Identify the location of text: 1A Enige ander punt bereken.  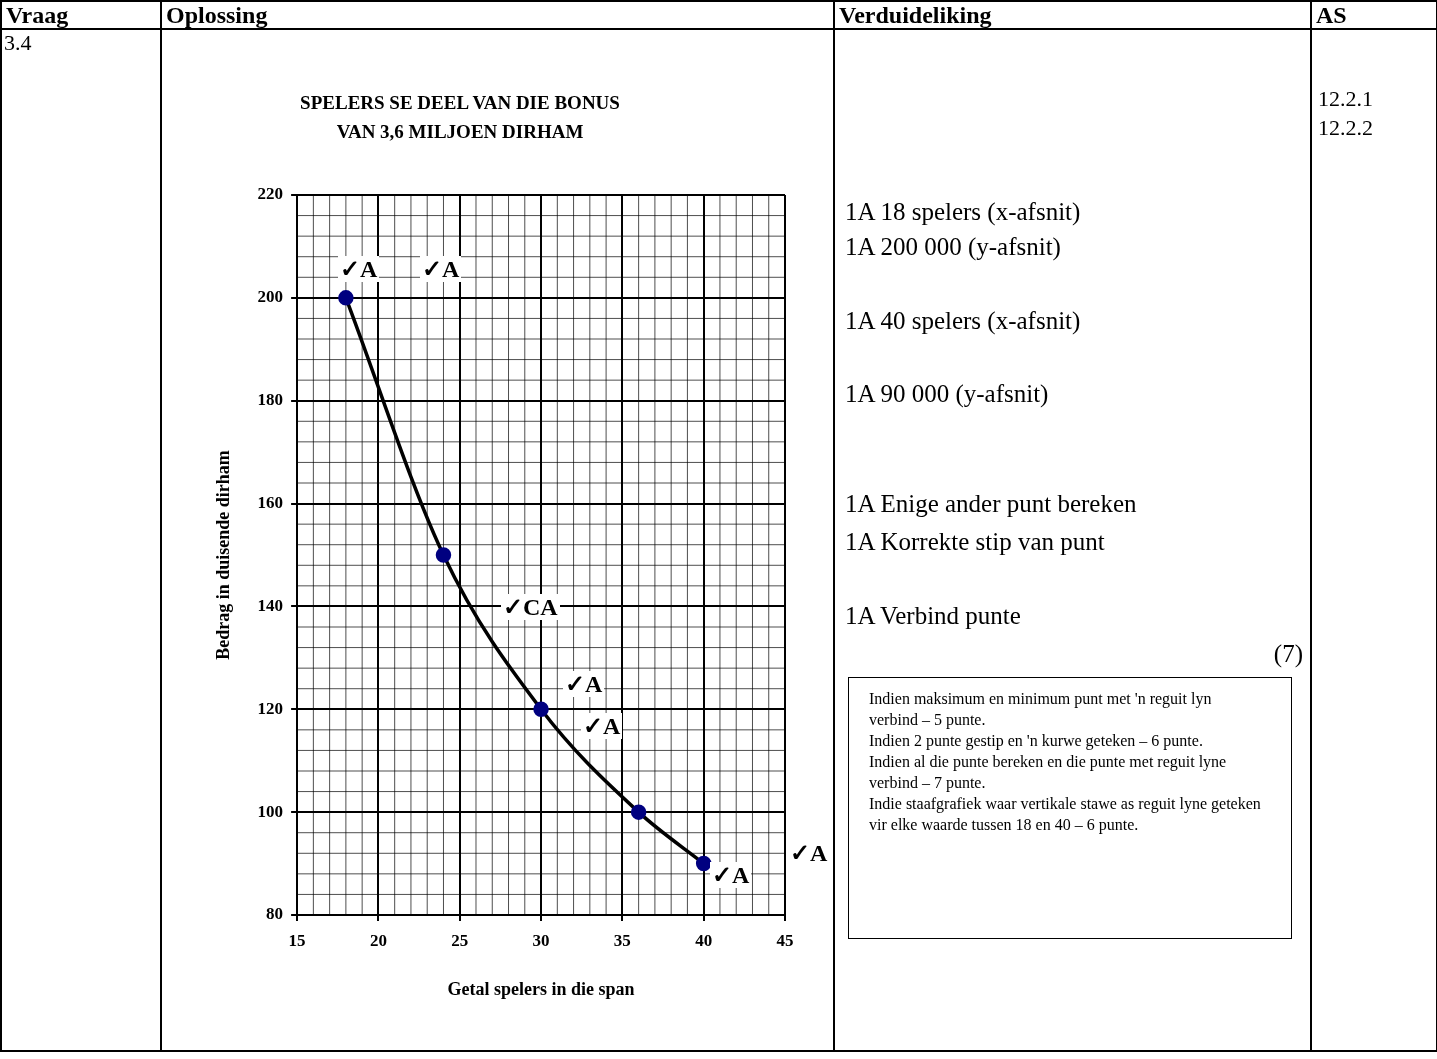
(991, 504).